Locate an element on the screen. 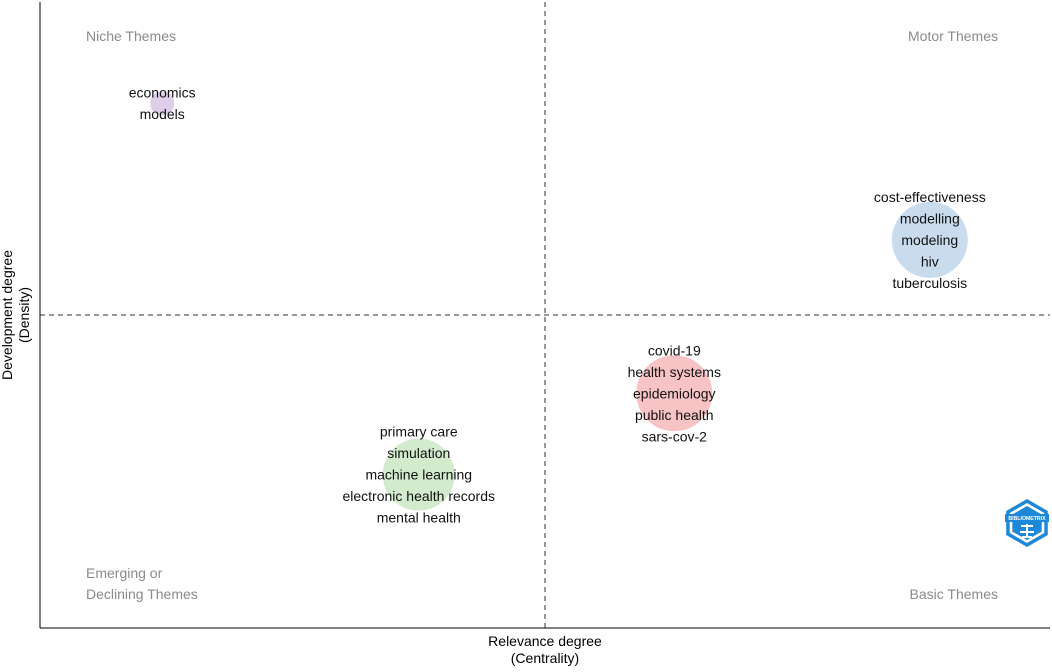 This screenshot has height=672, width=1052. cluster-3-word-label: mental health is located at coordinates (419, 518).